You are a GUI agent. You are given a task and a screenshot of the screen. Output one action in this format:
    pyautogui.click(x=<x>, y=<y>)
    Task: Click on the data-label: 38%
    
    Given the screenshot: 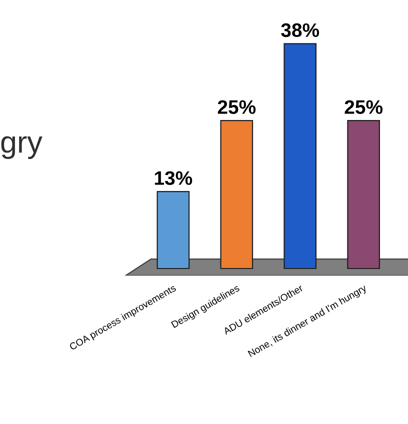 What is the action you would take?
    pyautogui.click(x=300, y=30)
    